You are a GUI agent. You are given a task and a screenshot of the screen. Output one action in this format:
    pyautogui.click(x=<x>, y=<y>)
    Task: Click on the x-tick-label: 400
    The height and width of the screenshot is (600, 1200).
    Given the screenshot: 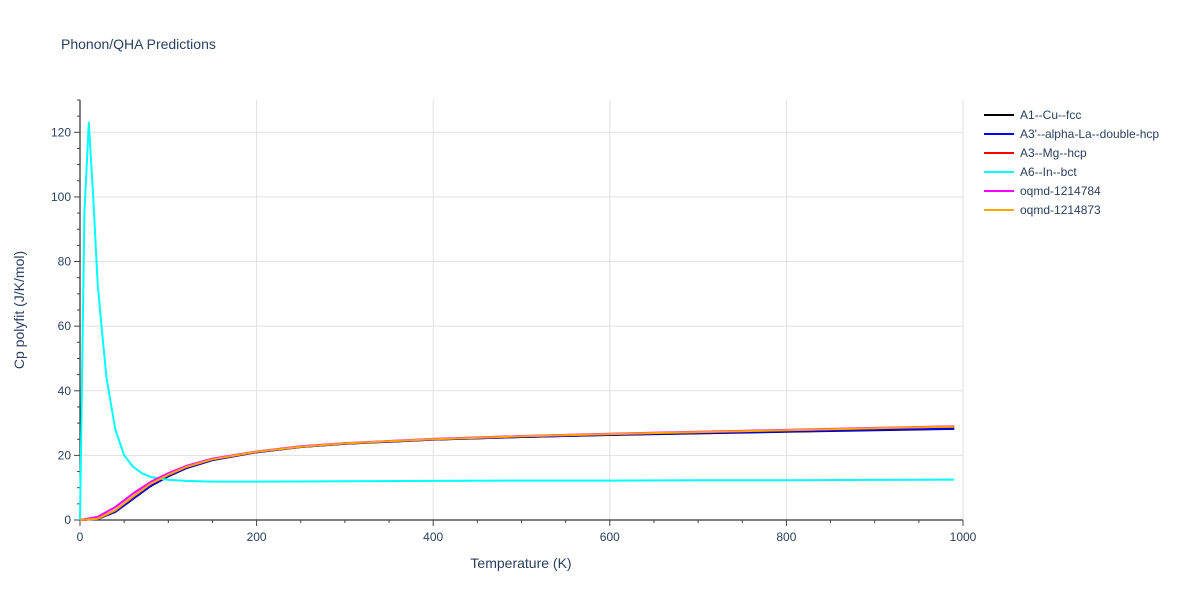 What is the action you would take?
    pyautogui.click(x=433, y=537)
    